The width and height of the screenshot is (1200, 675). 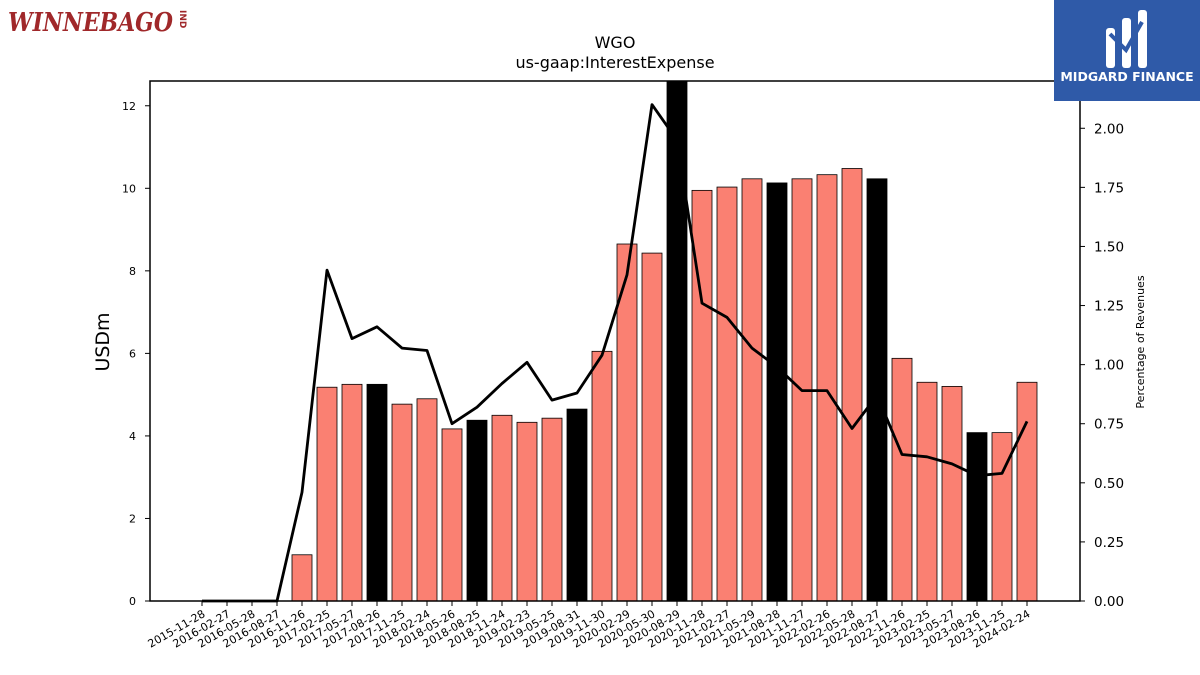 What do you see at coordinates (132, 518) in the screenshot?
I see `y-tick-label: 2` at bounding box center [132, 518].